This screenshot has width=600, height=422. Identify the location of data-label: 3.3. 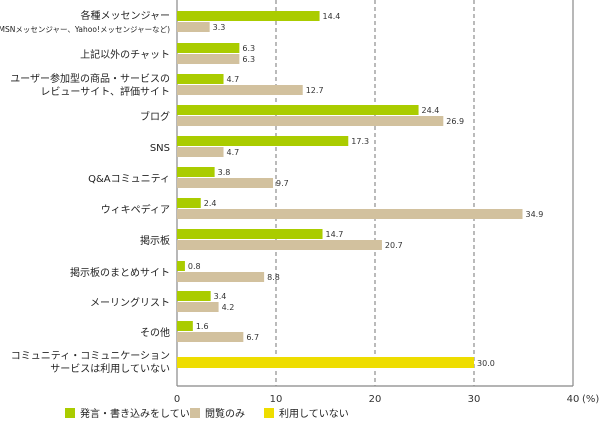
(219, 27).